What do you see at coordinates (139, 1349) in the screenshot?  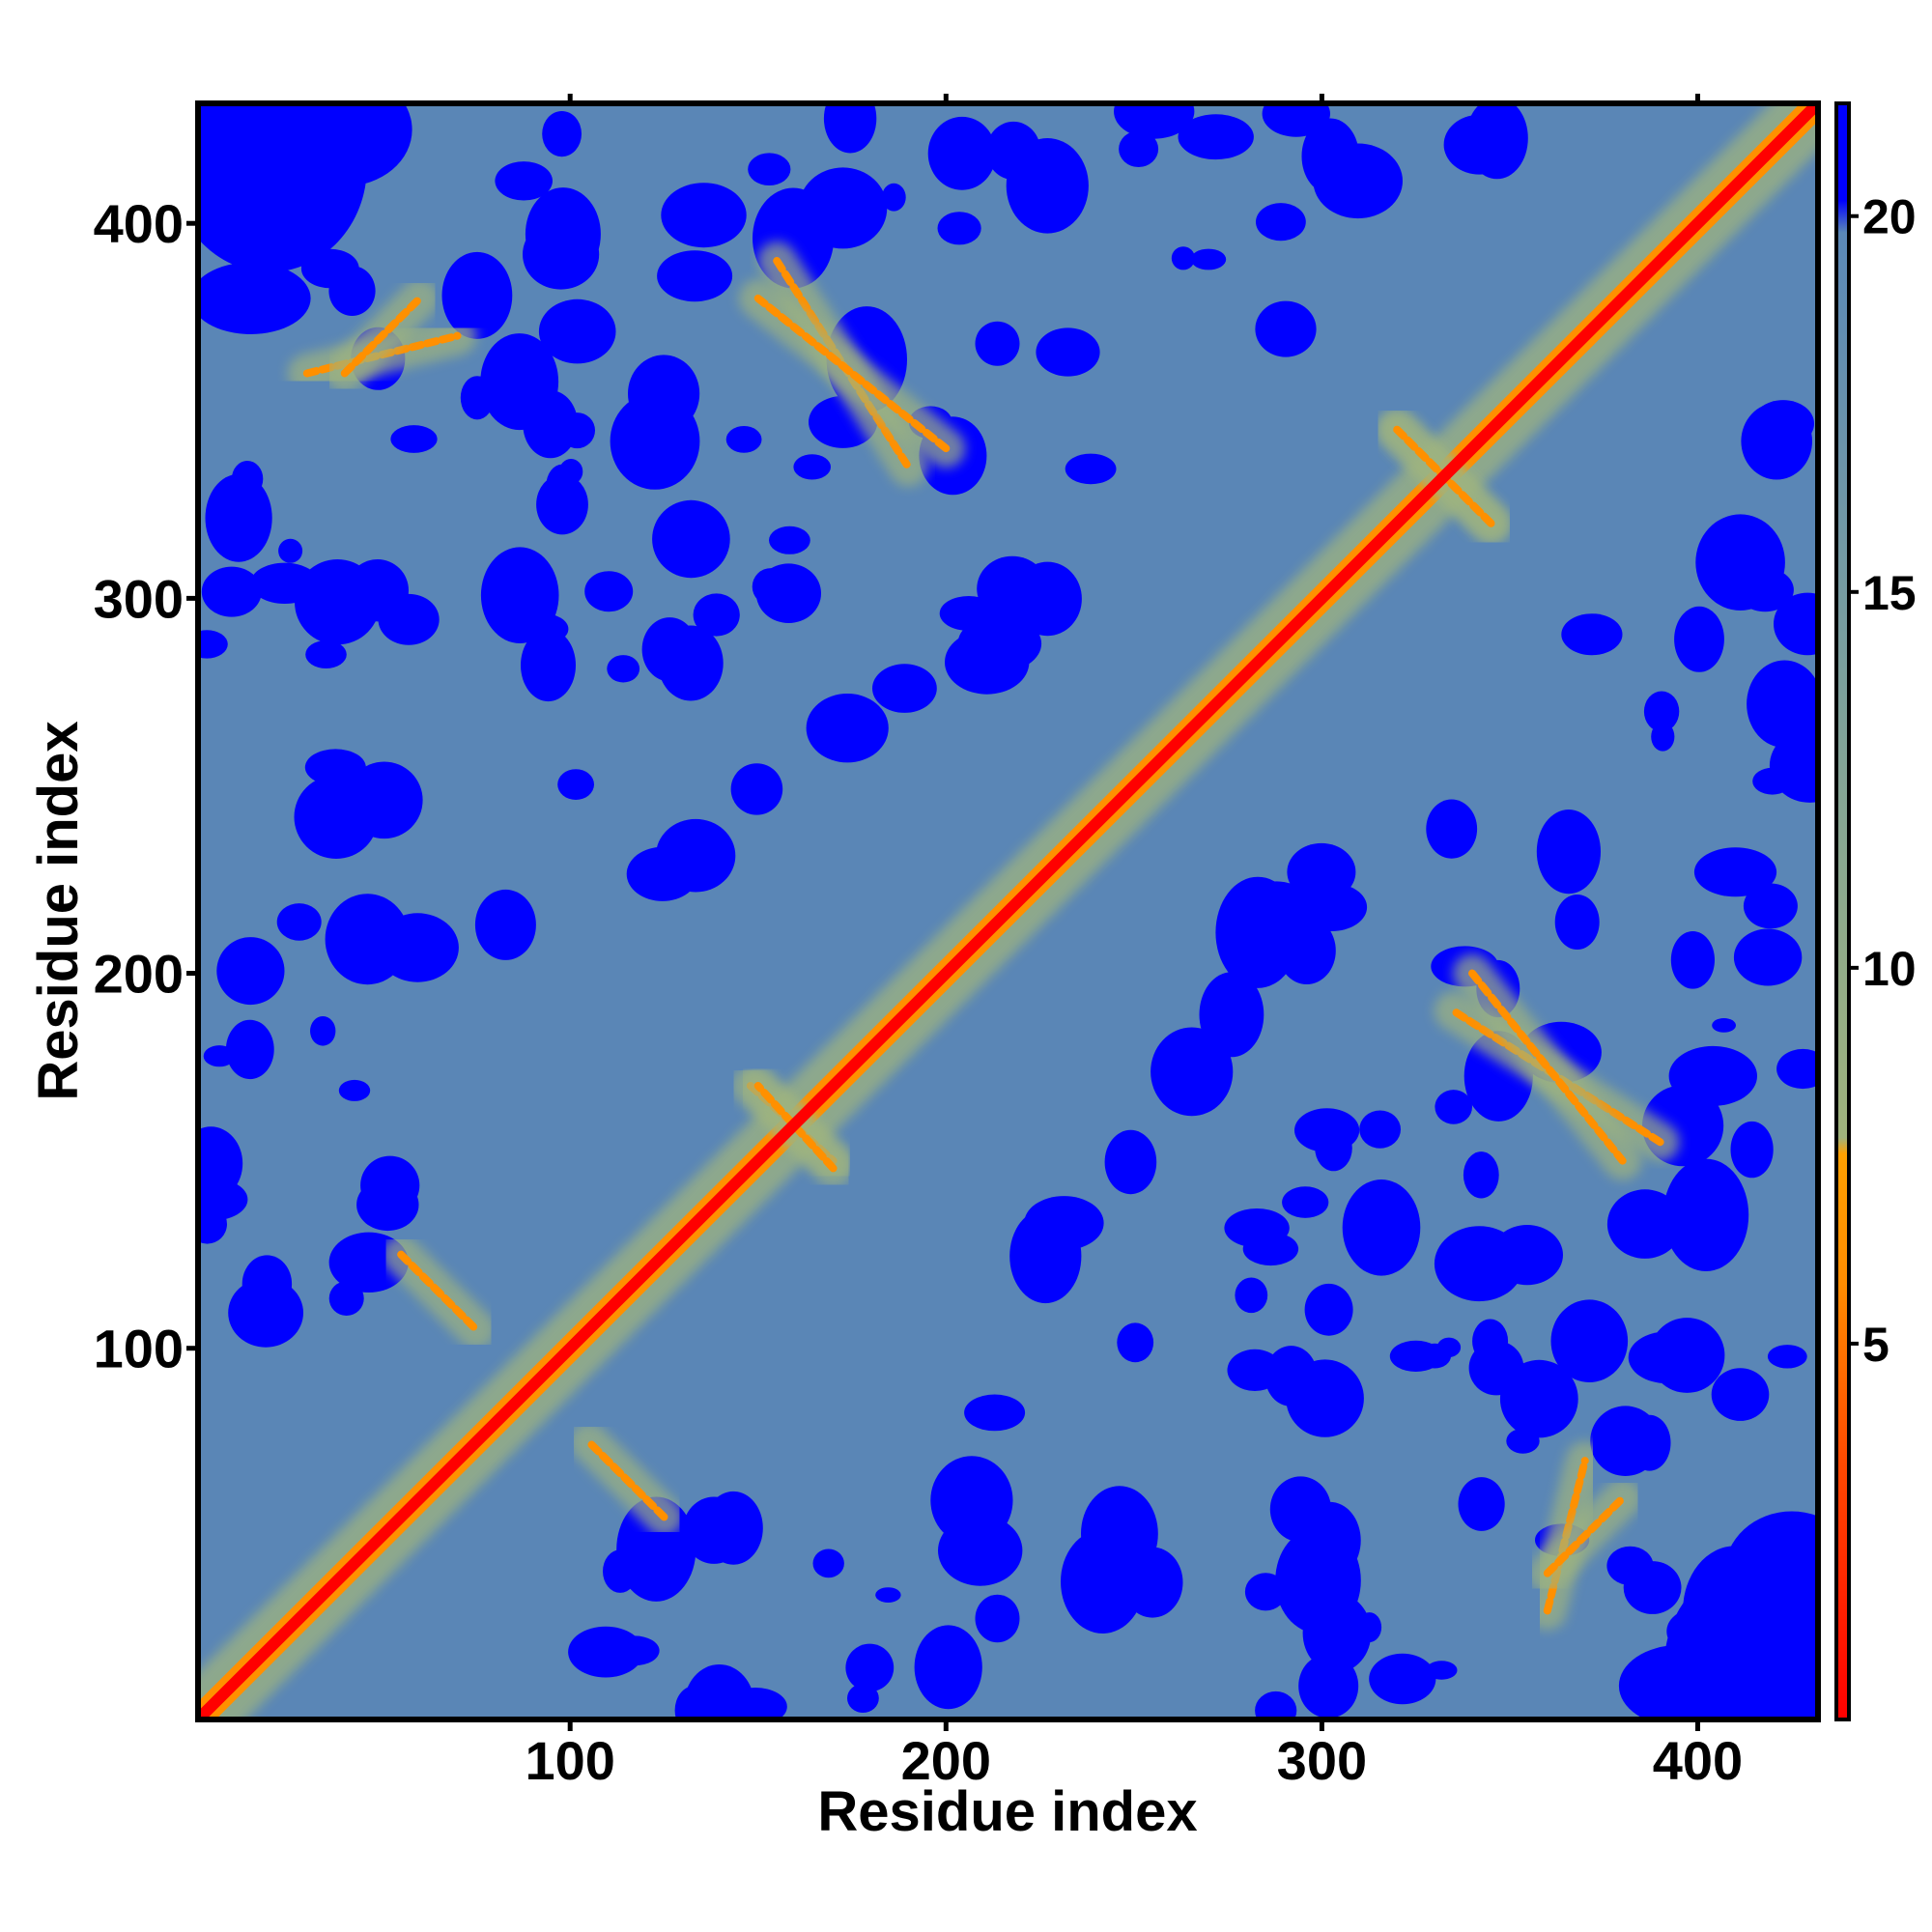 I see `y-tick-label: 100` at bounding box center [139, 1349].